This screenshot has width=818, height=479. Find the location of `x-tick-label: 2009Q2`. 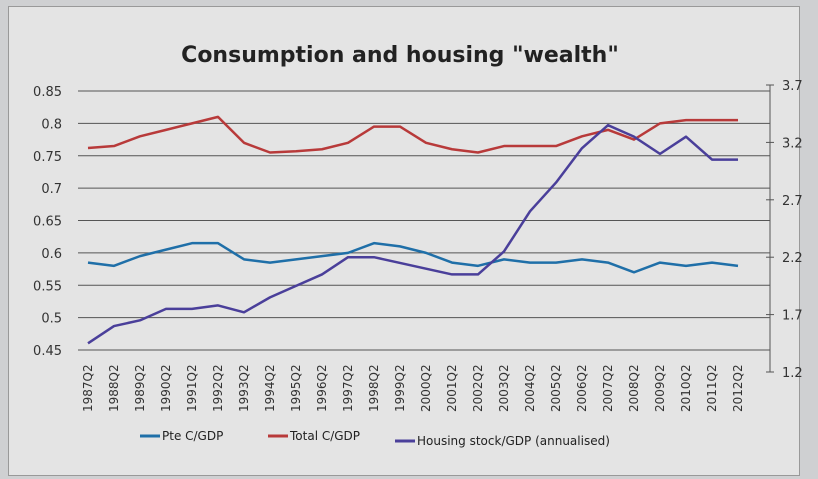

x-tick-label: 2009Q2 is located at coordinates (660, 388).